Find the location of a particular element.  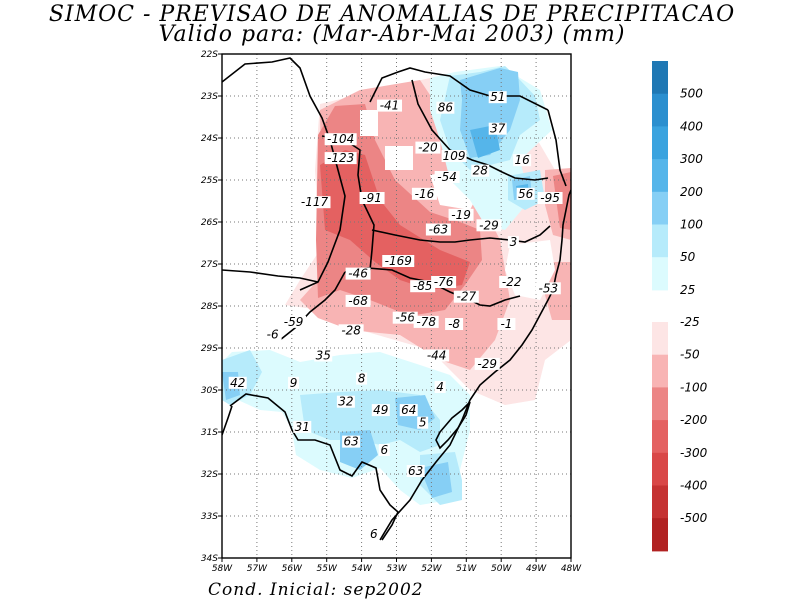

value-label: 64 is located at coordinates (408, 410).